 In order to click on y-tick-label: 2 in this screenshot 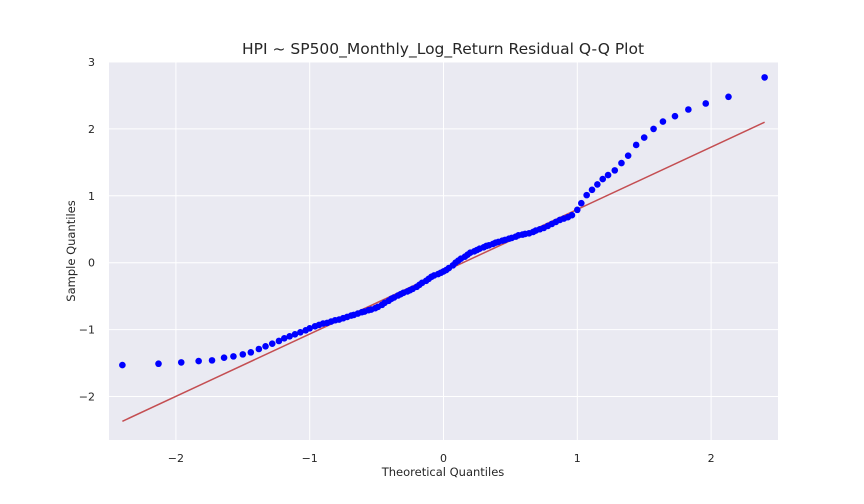, I will do `click(91, 129)`.